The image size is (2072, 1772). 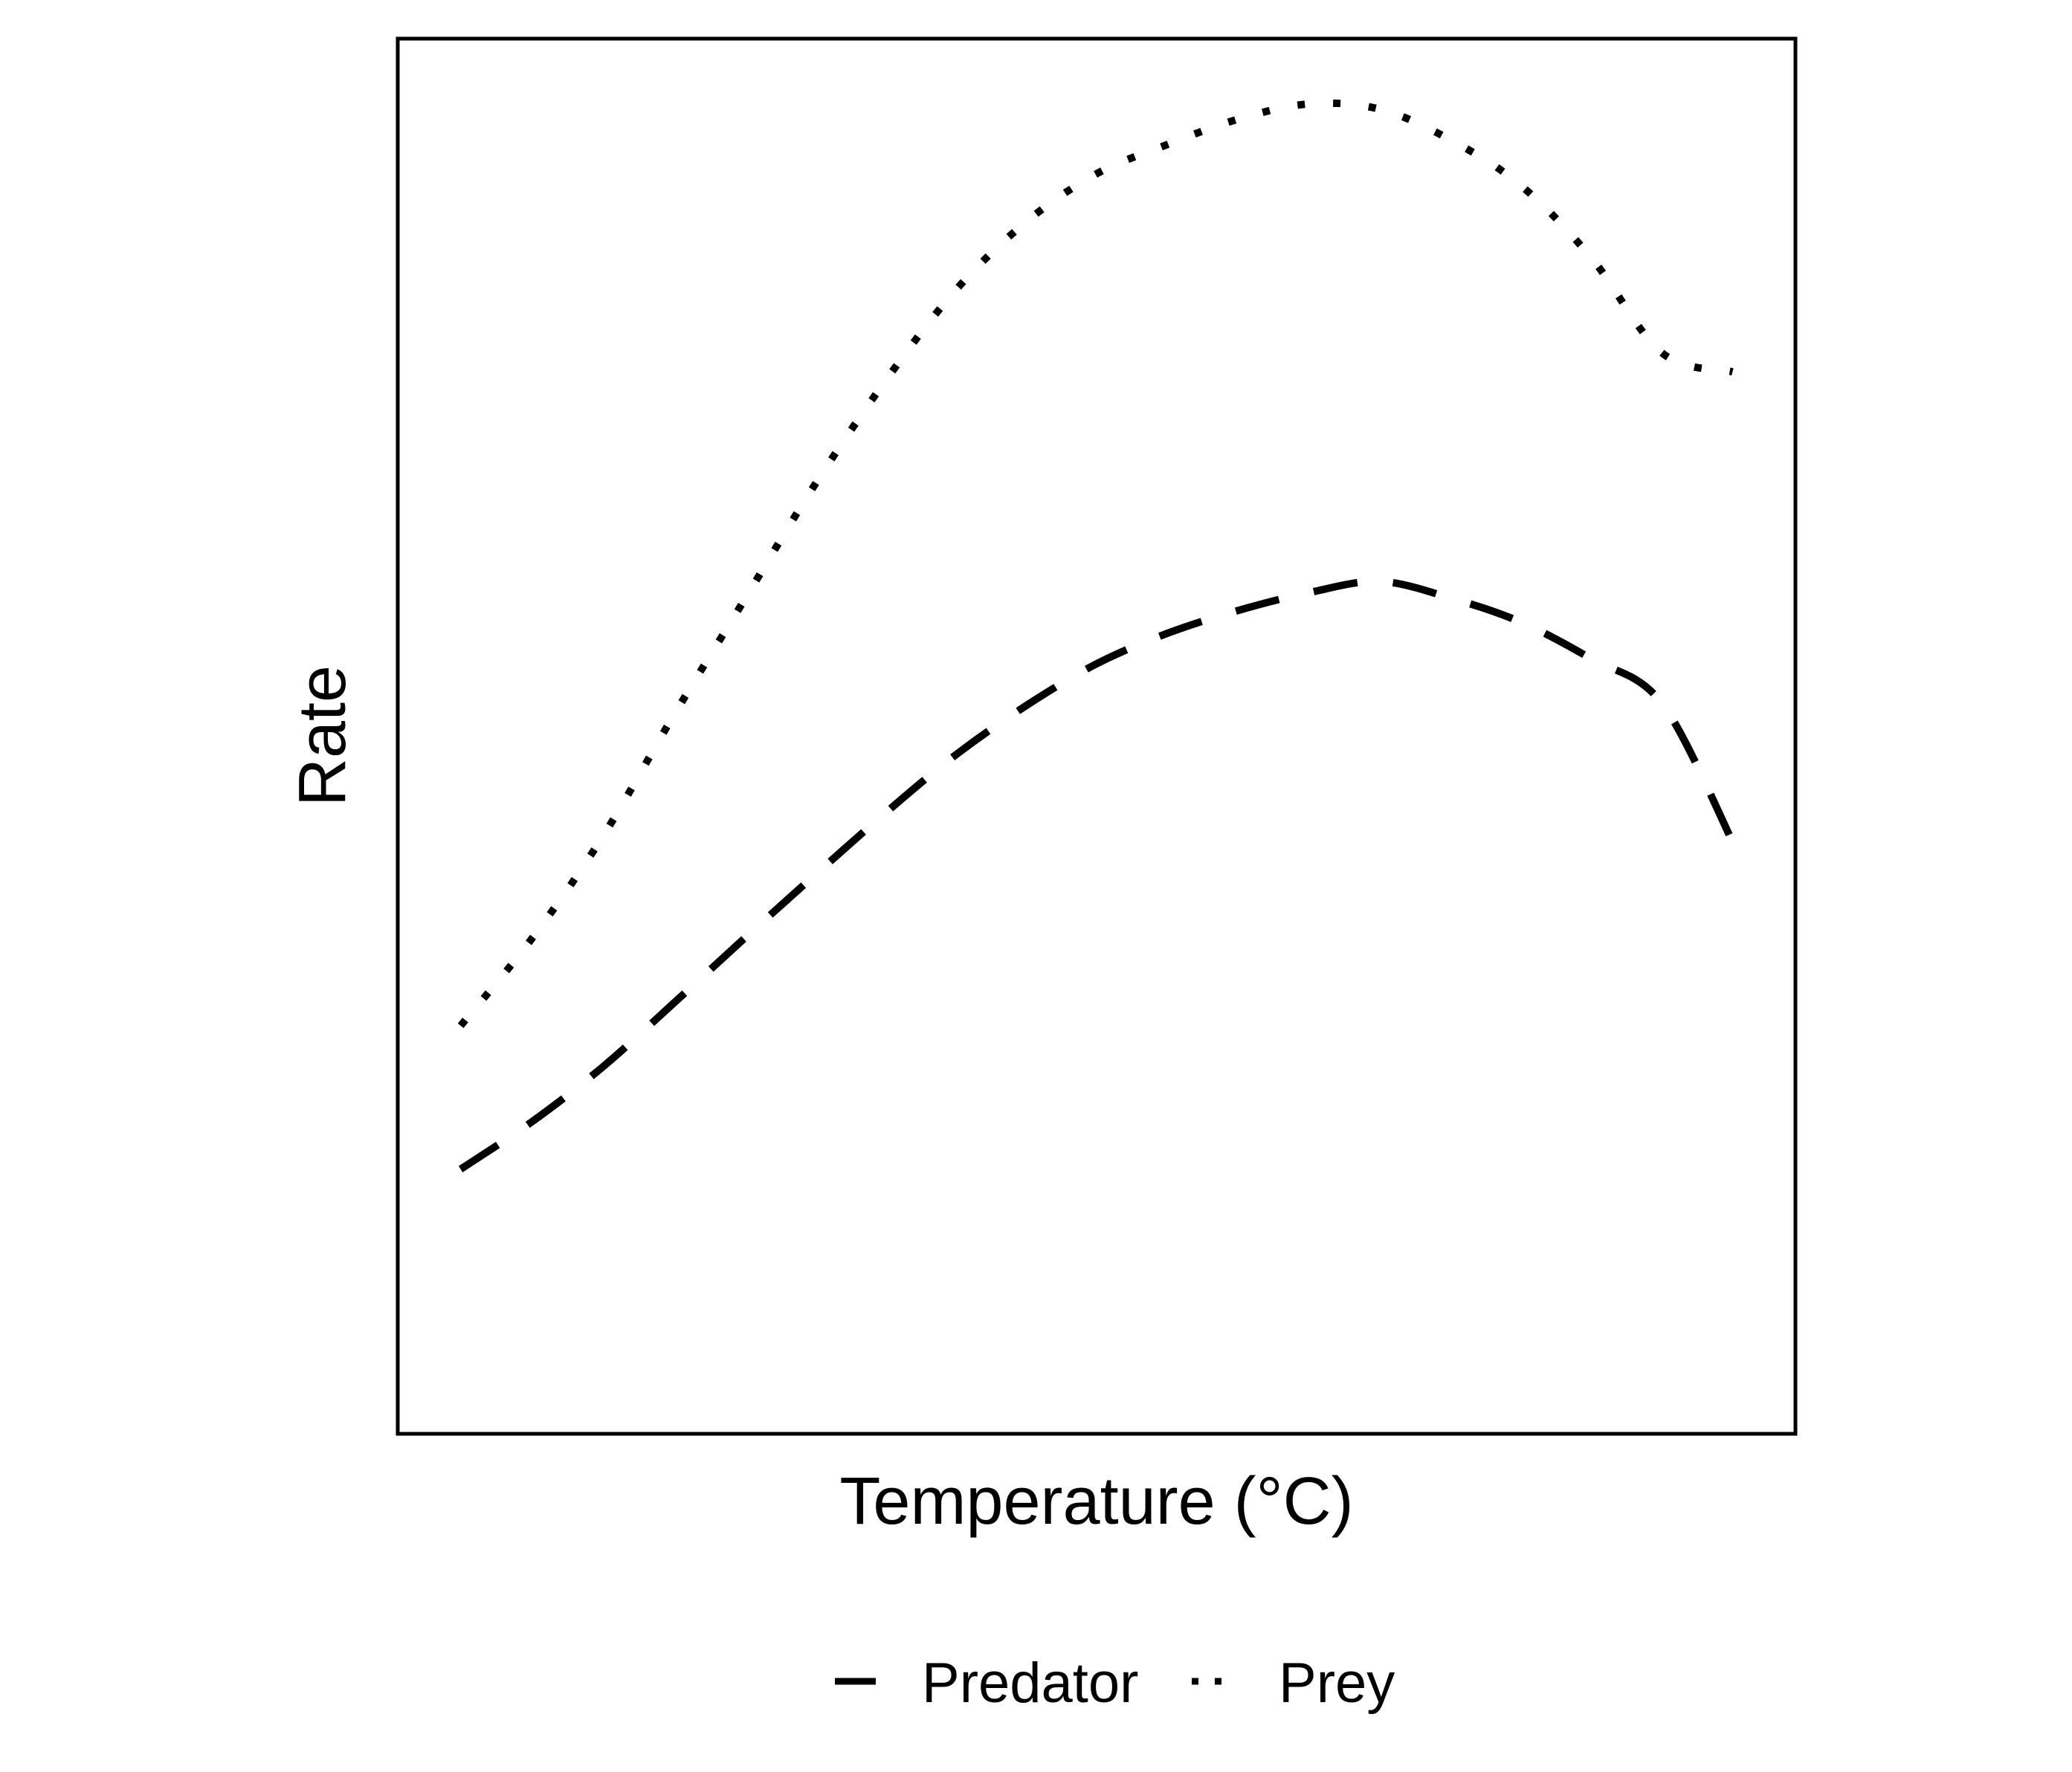 I want to click on legend: Predator Prey, so click(x=1115, y=1684).